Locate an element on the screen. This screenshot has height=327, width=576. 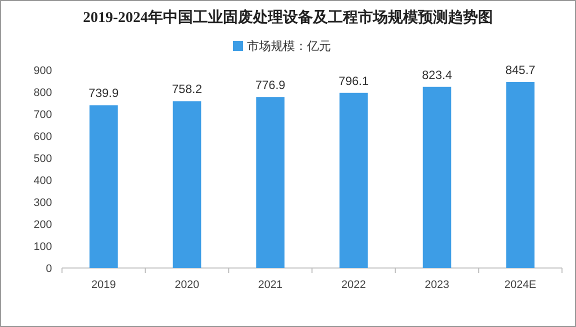
y-tick-label: 200 is located at coordinates (43, 225).